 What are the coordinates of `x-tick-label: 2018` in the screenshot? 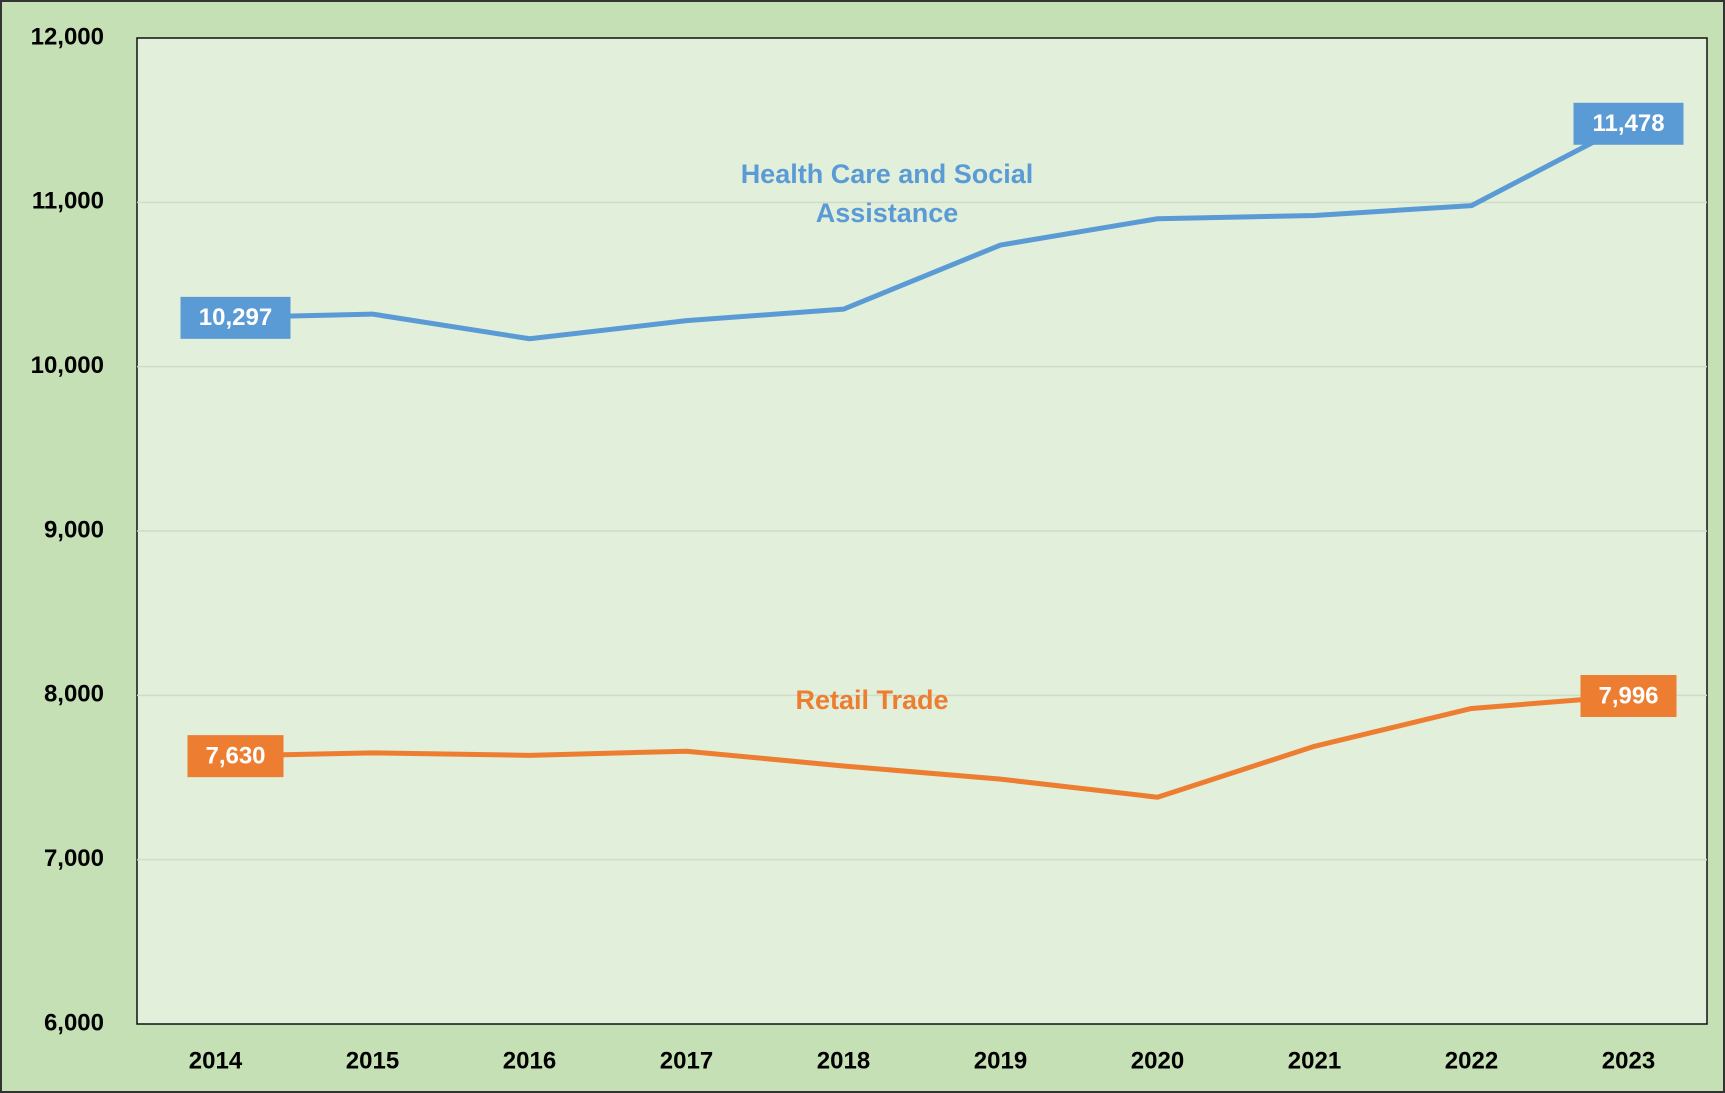 It's located at (843, 1060).